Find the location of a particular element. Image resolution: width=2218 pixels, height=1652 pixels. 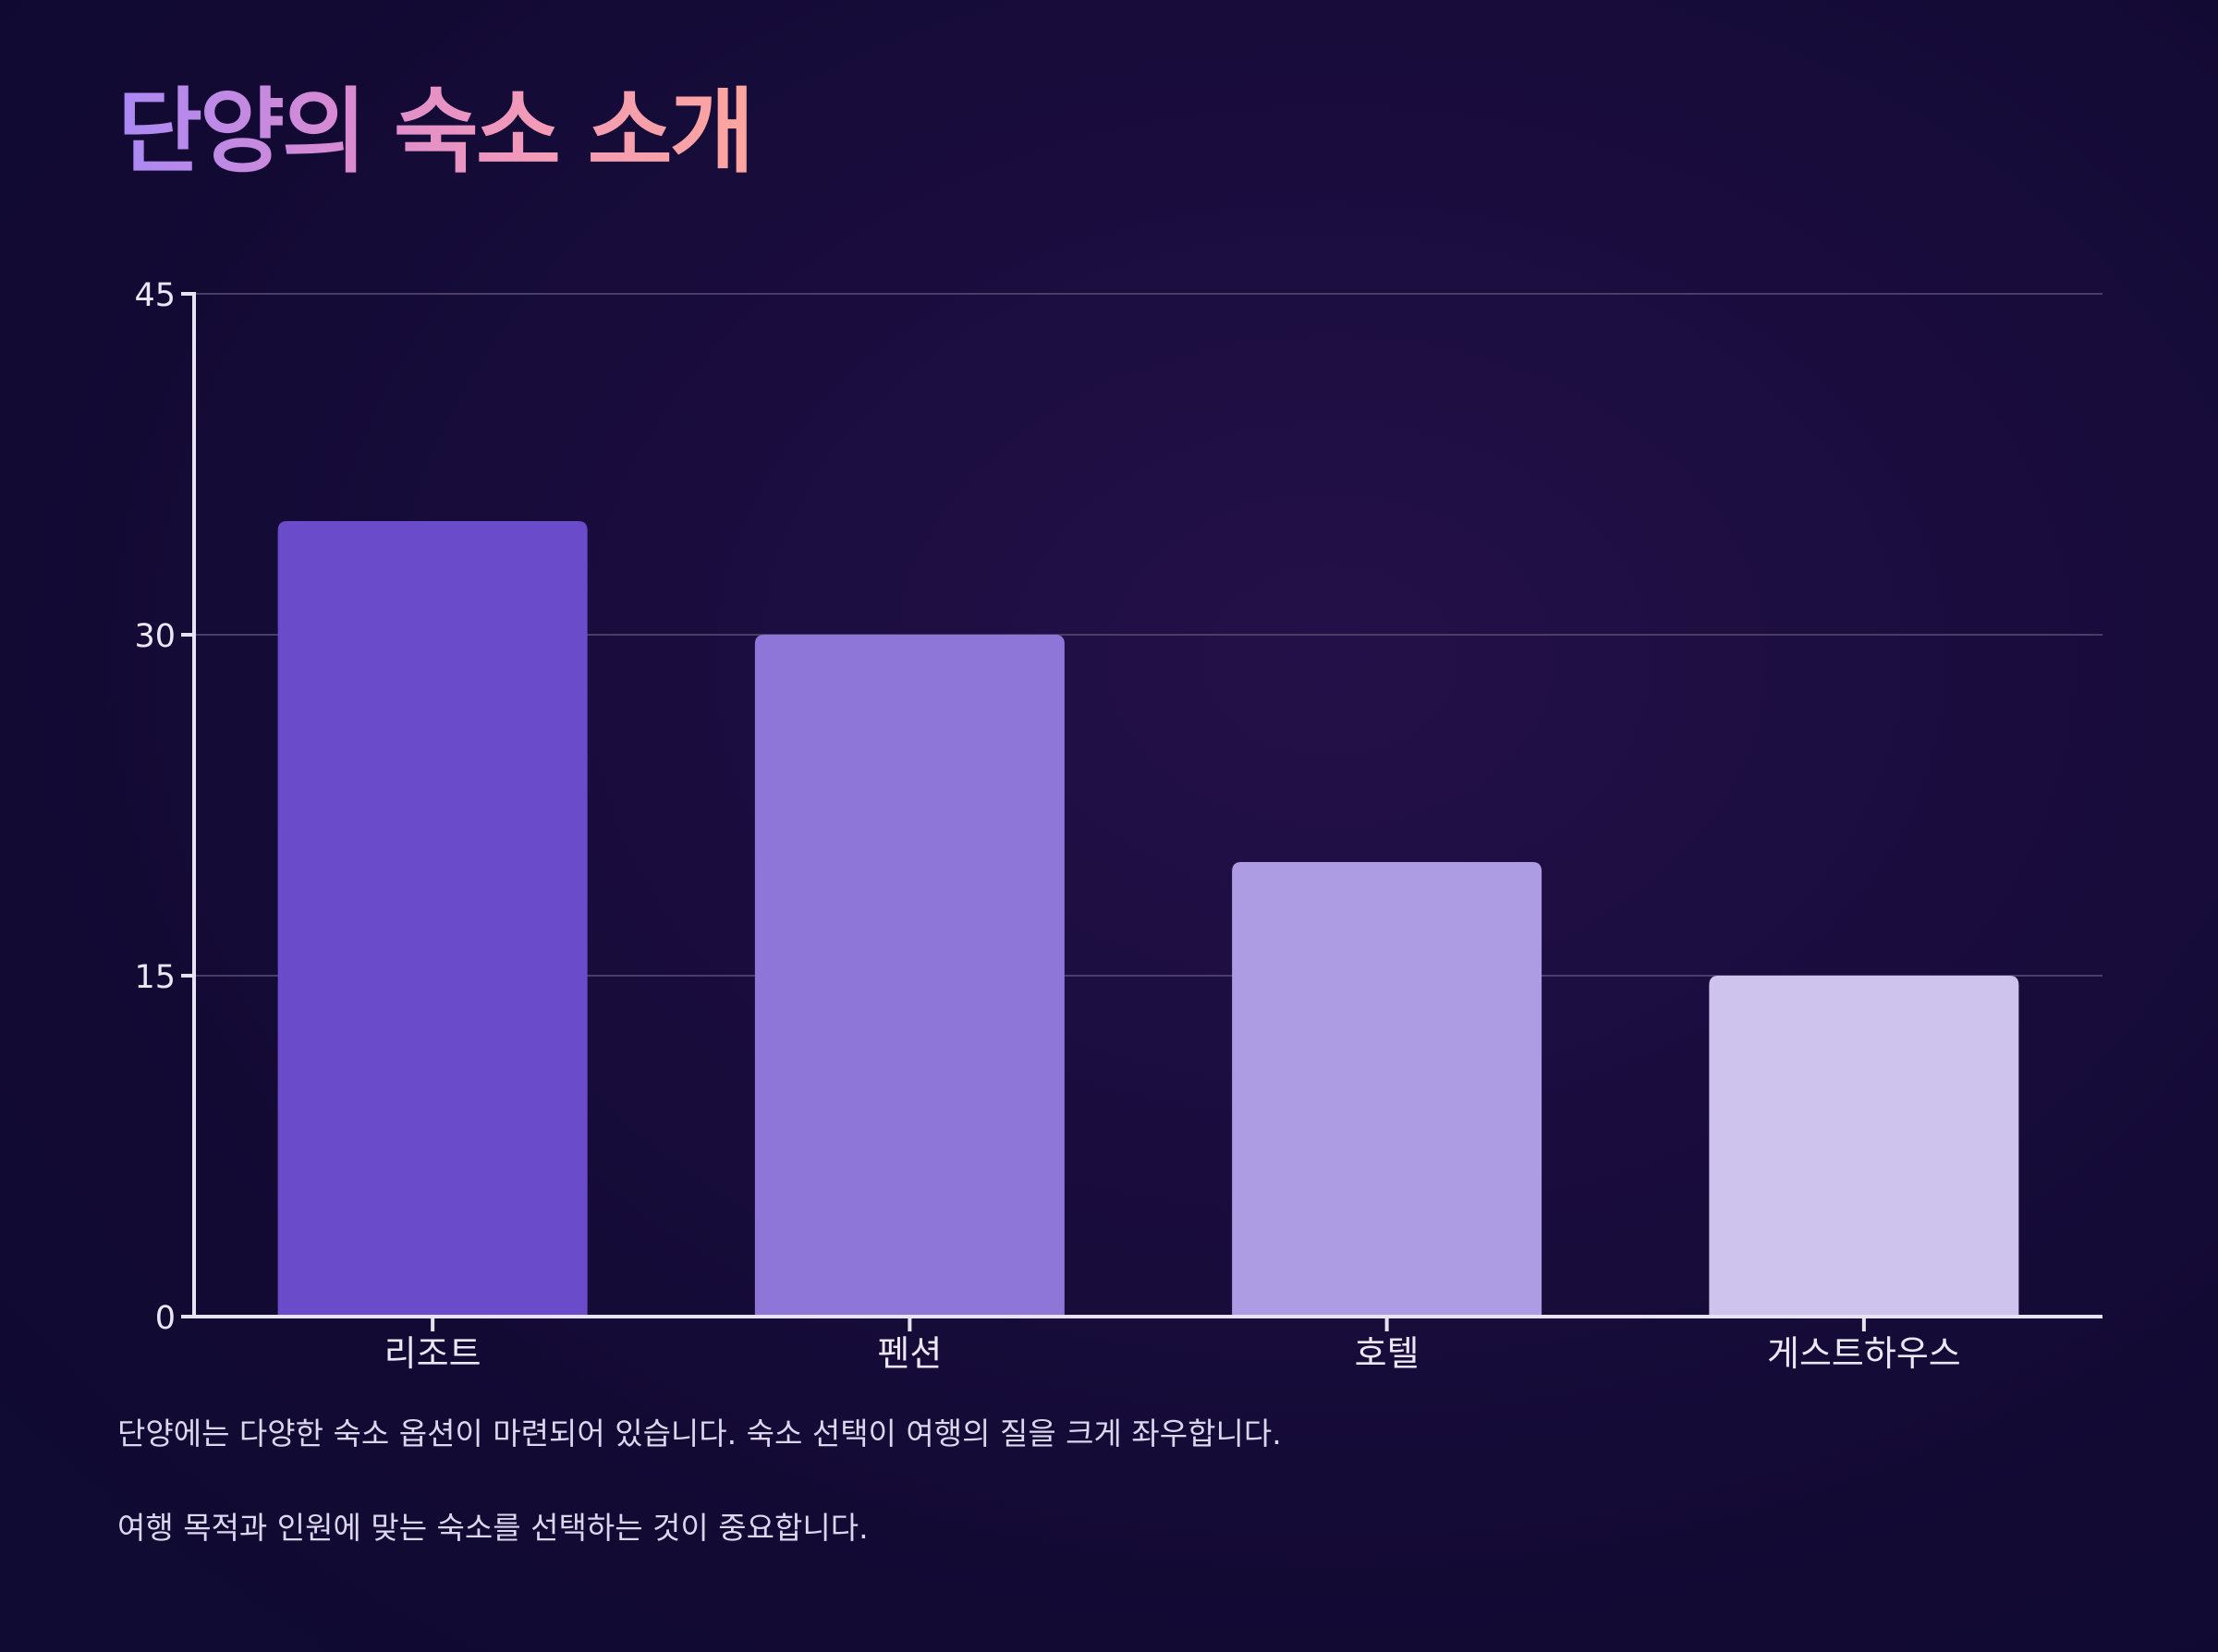

x-tick-label: 펜션 is located at coordinates (909, 1353).